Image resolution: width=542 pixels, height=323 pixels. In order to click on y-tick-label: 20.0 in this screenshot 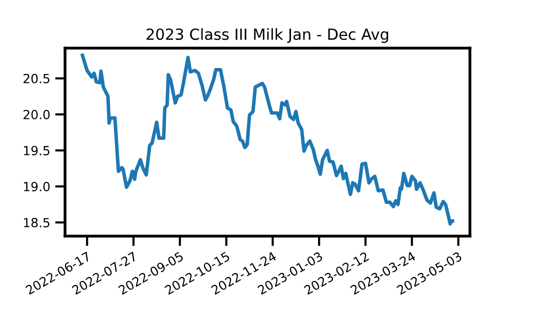, I will do `click(37, 115)`.